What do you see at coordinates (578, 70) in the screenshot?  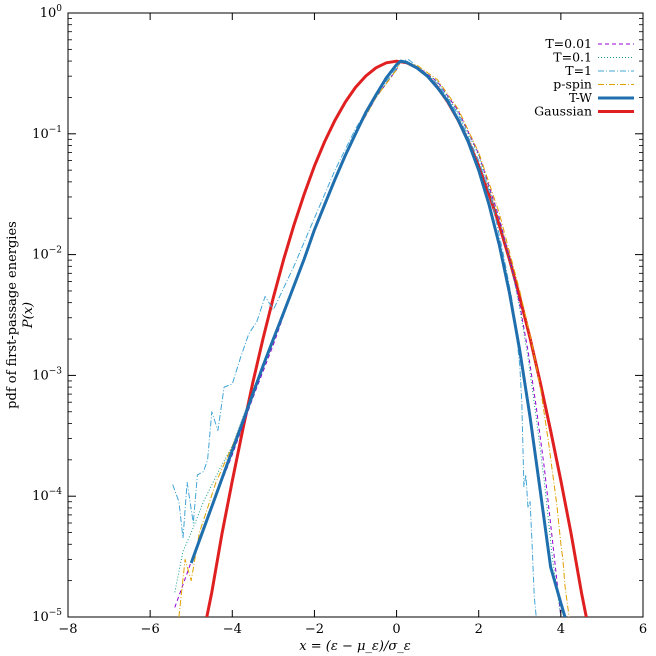 I see `legend-label: T=1` at bounding box center [578, 70].